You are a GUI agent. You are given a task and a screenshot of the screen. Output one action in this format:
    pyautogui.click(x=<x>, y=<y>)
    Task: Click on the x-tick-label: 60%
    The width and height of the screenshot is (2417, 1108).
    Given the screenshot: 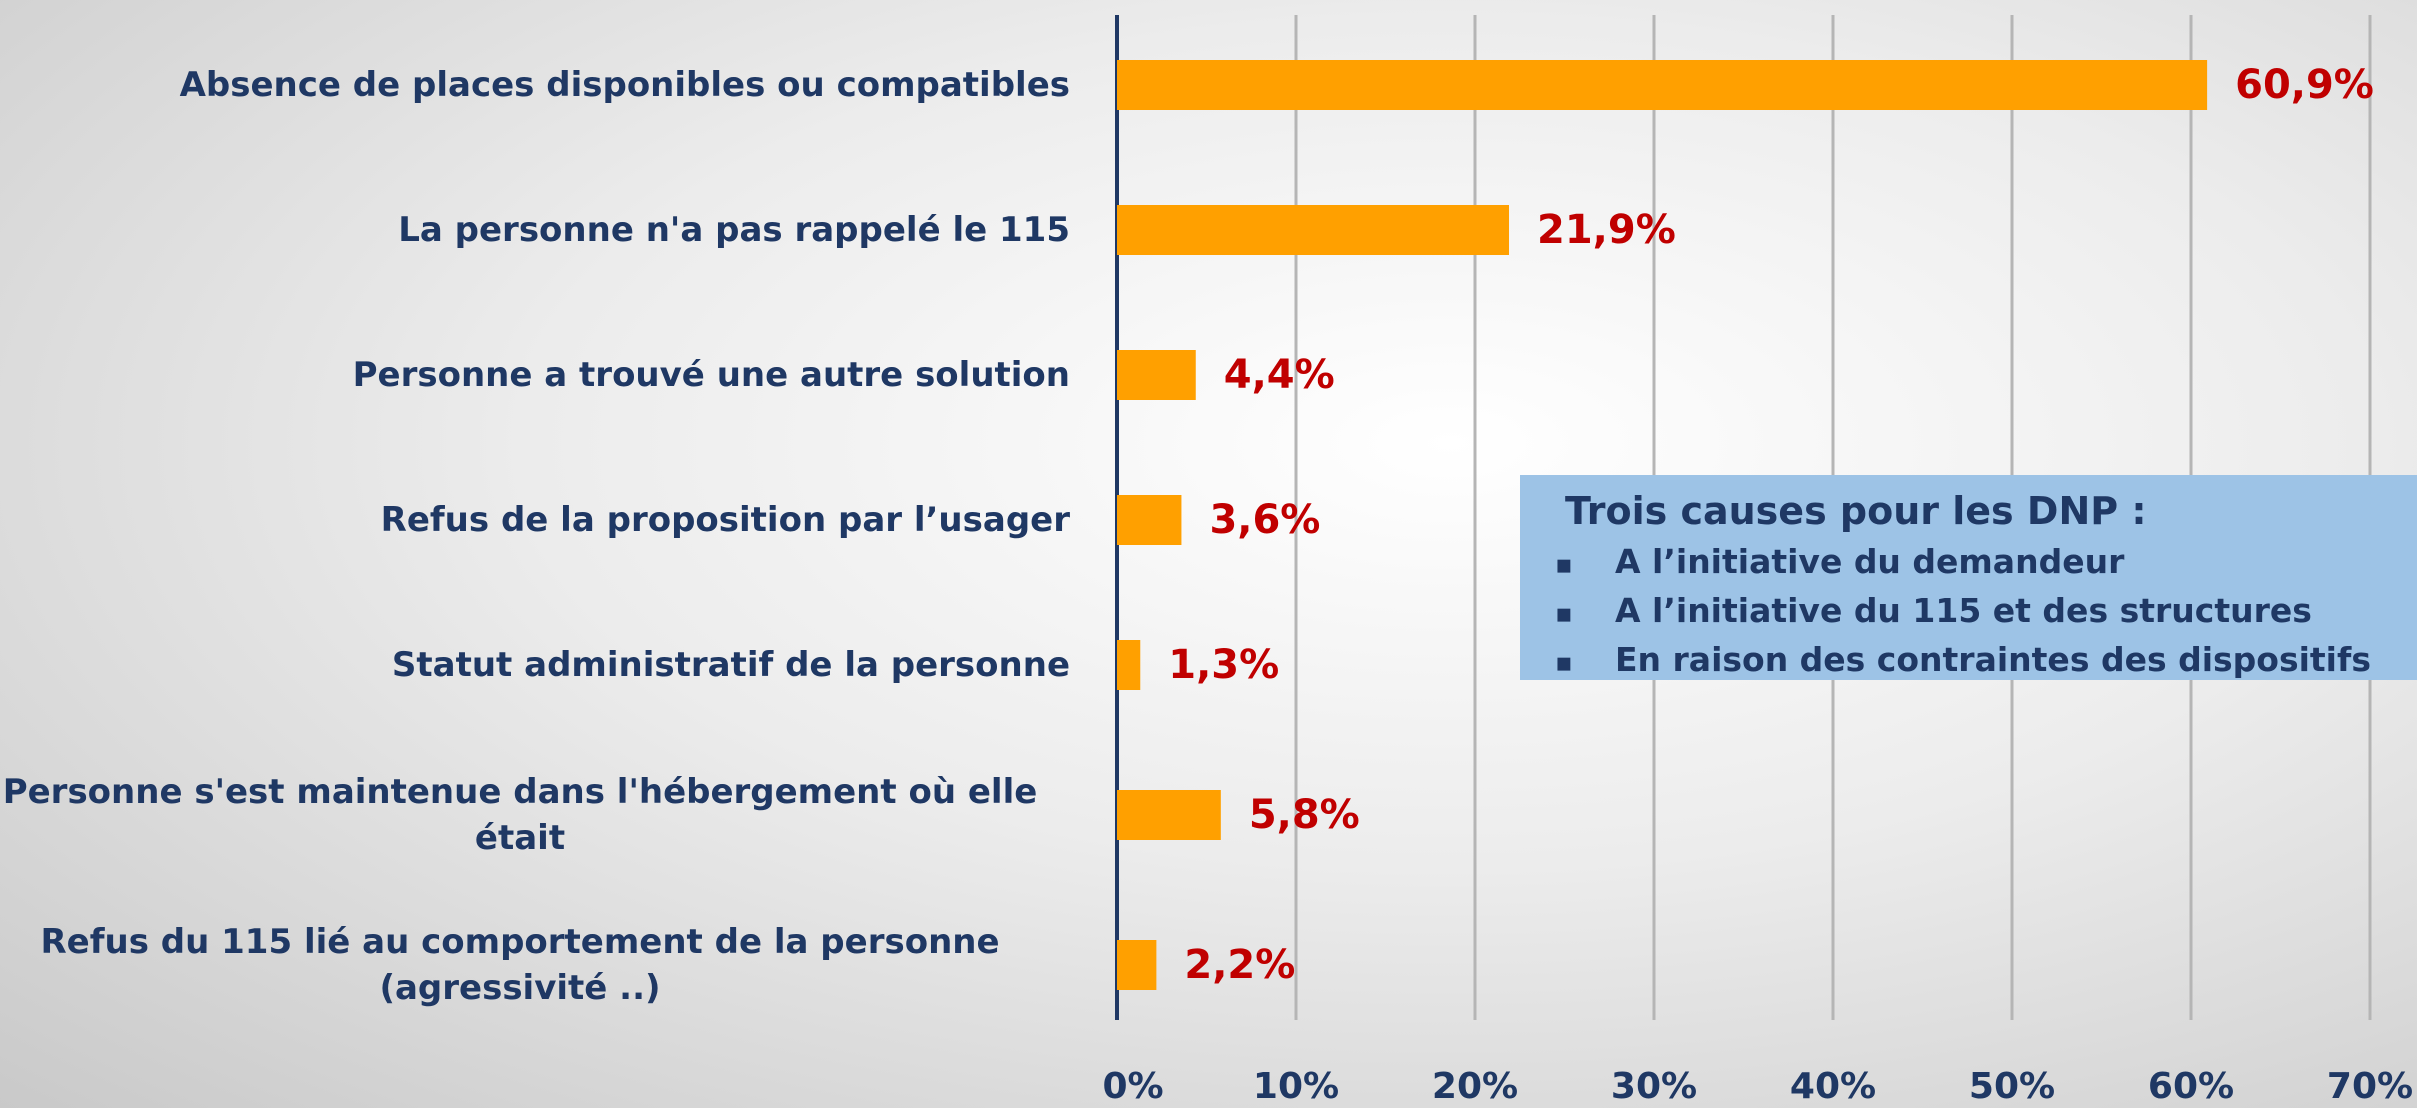 What is the action you would take?
    pyautogui.click(x=2191, y=1086)
    